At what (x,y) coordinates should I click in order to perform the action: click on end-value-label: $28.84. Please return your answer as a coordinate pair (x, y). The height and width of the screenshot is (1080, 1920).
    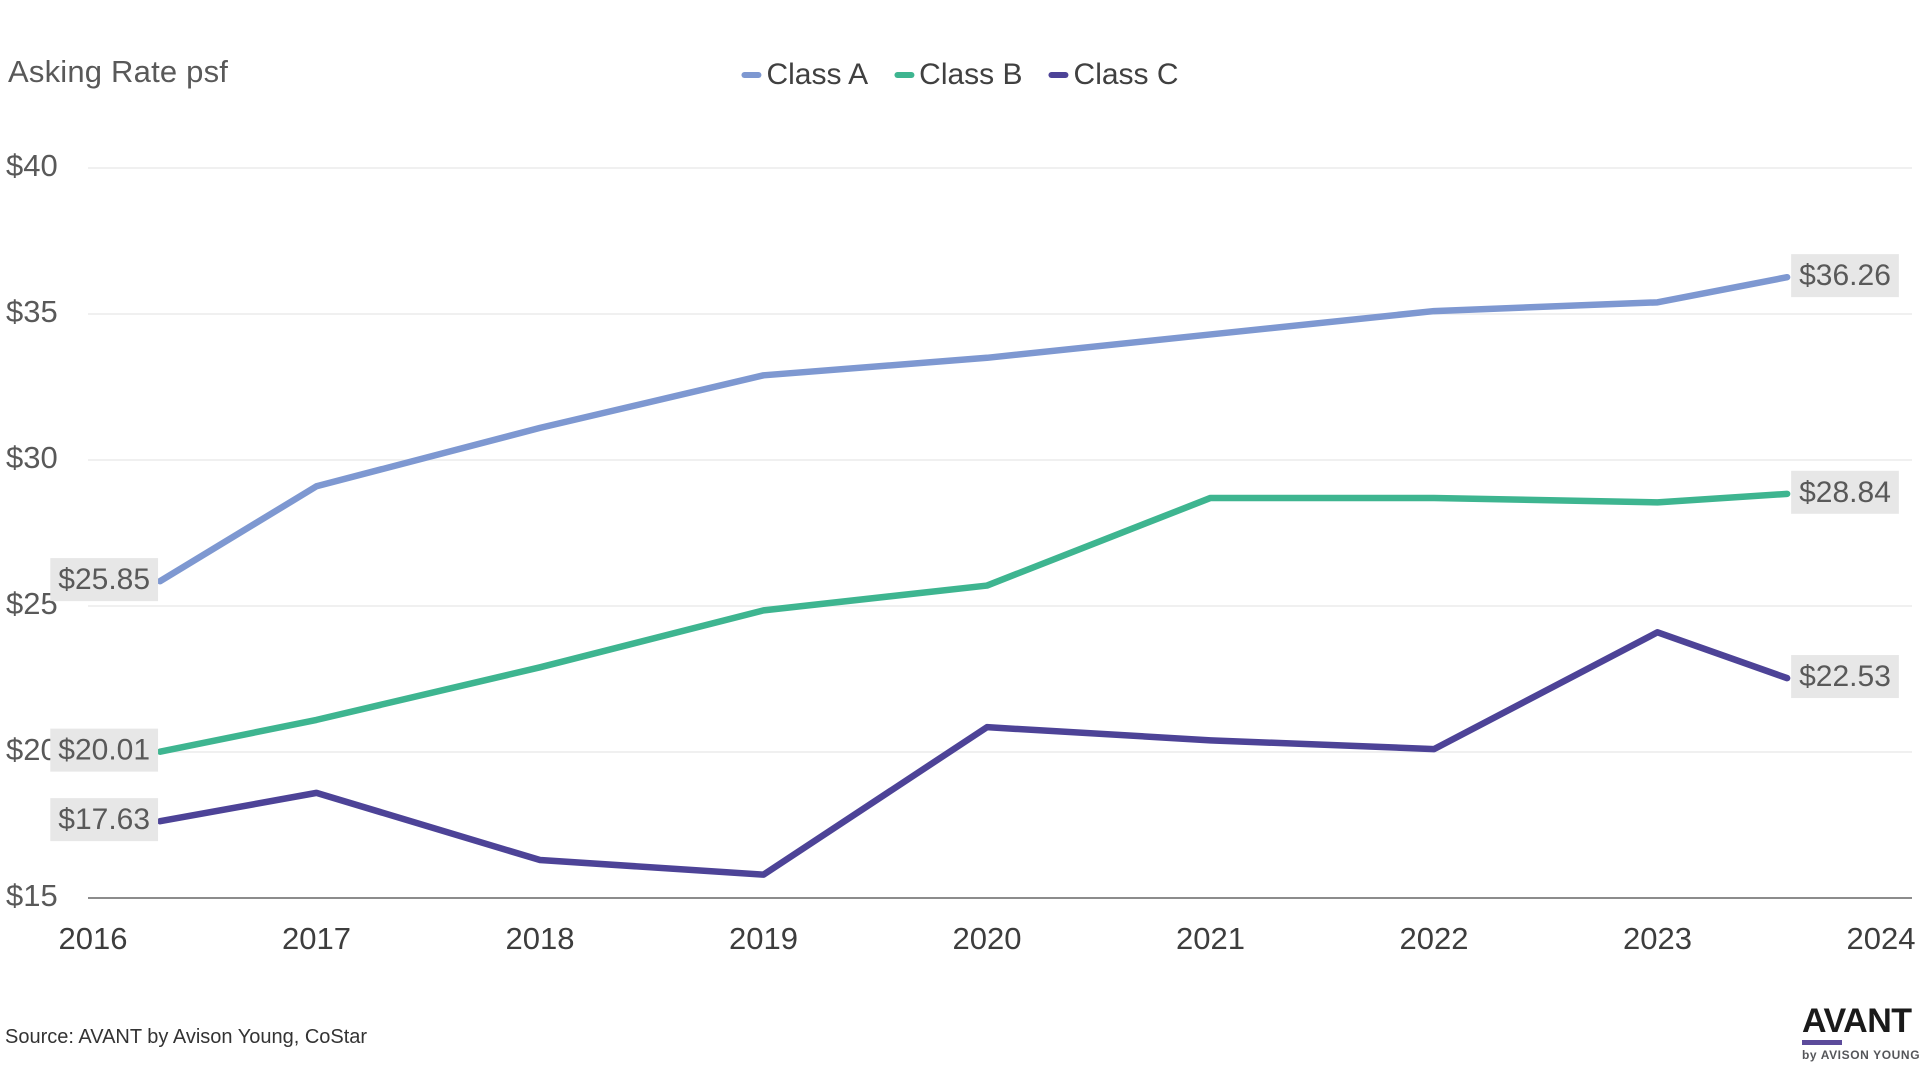
    Looking at the image, I should click on (1845, 492).